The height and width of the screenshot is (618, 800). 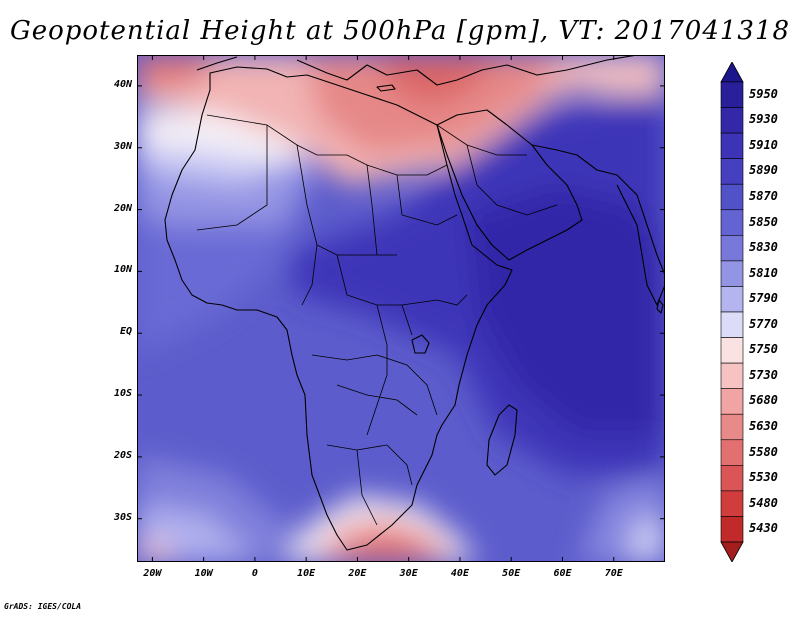 I want to click on india-coastline, so click(x=640, y=245).